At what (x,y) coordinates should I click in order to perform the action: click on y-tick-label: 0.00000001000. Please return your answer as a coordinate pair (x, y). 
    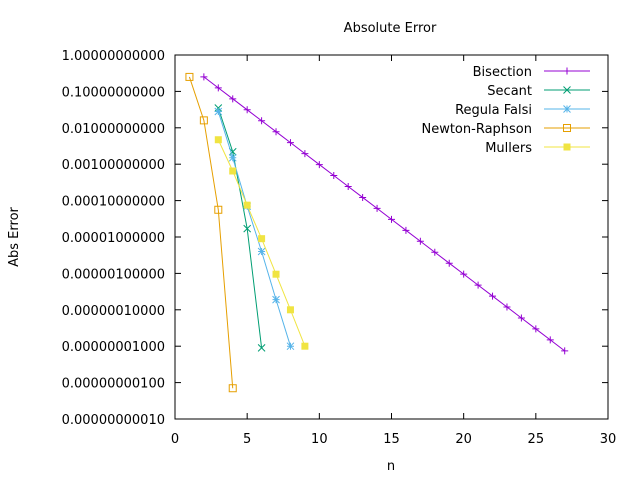
    Looking at the image, I should click on (113, 347).